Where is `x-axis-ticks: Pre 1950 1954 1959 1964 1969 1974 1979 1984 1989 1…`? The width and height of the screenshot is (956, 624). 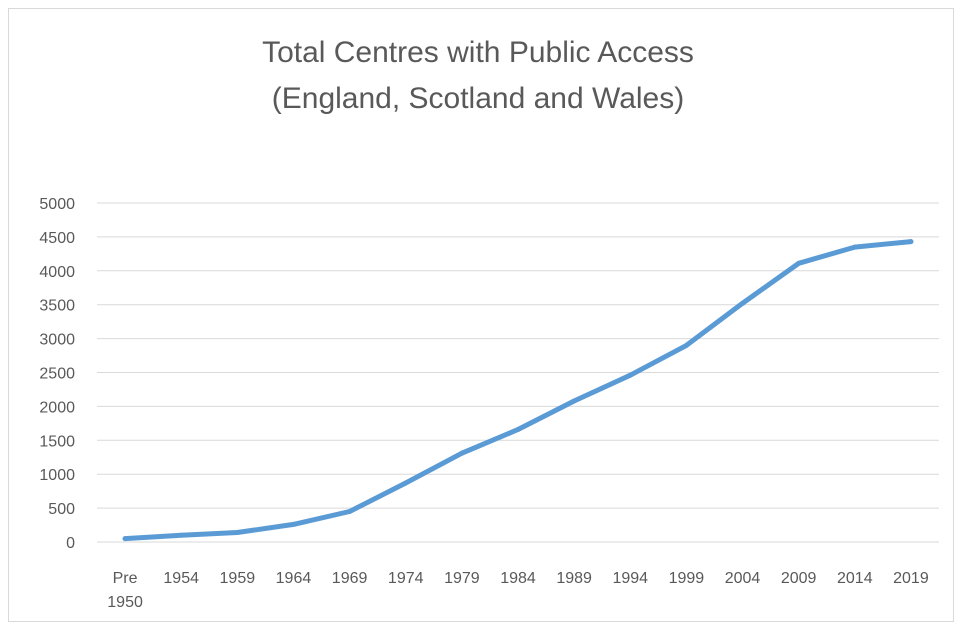
x-axis-ticks: Pre 1950 1954 1959 1964 1969 1974 1979 1984 1989 1… is located at coordinates (518, 590).